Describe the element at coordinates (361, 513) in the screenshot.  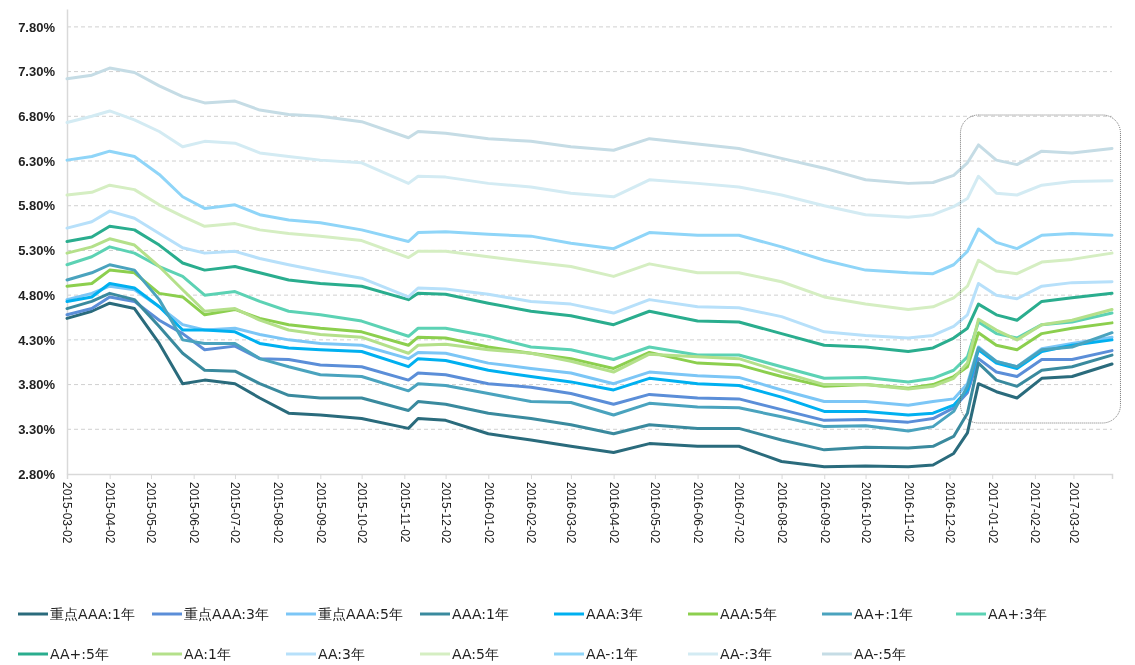
I see `x-tick-label: 2015-10-02` at that location.